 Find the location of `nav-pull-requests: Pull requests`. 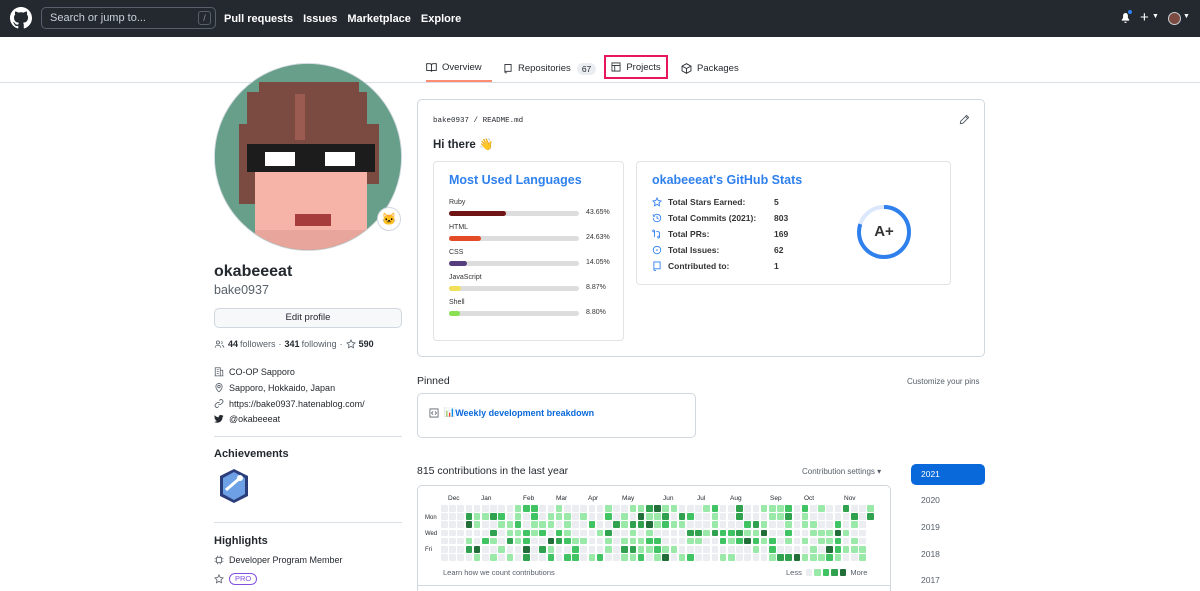

nav-pull-requests: Pull requests is located at coordinates (259, 18).